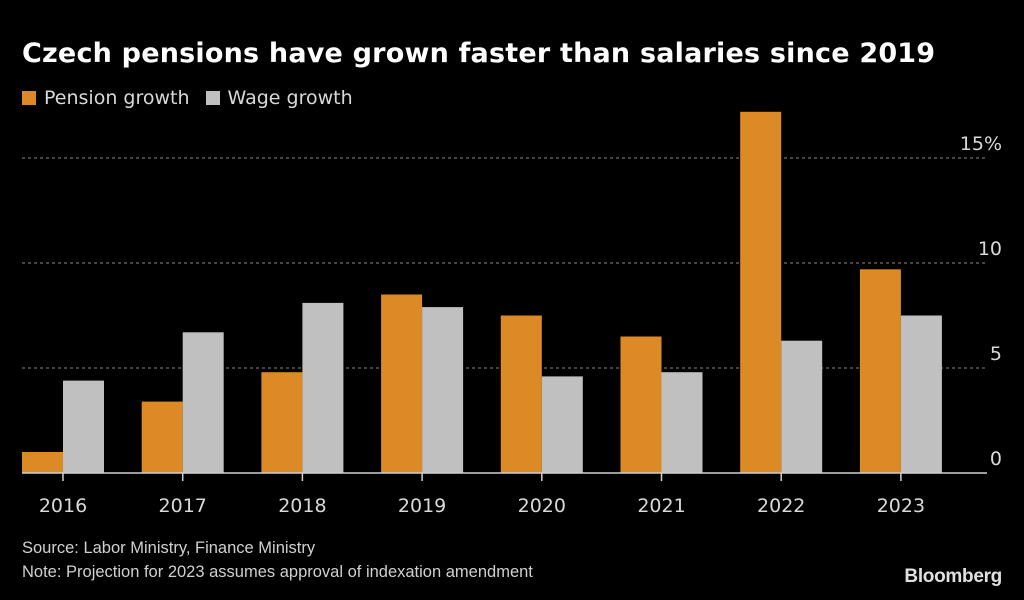 This screenshot has width=1024, height=600. Describe the element at coordinates (290, 98) in the screenshot. I see `legend-label-wage: Wage growth` at that location.